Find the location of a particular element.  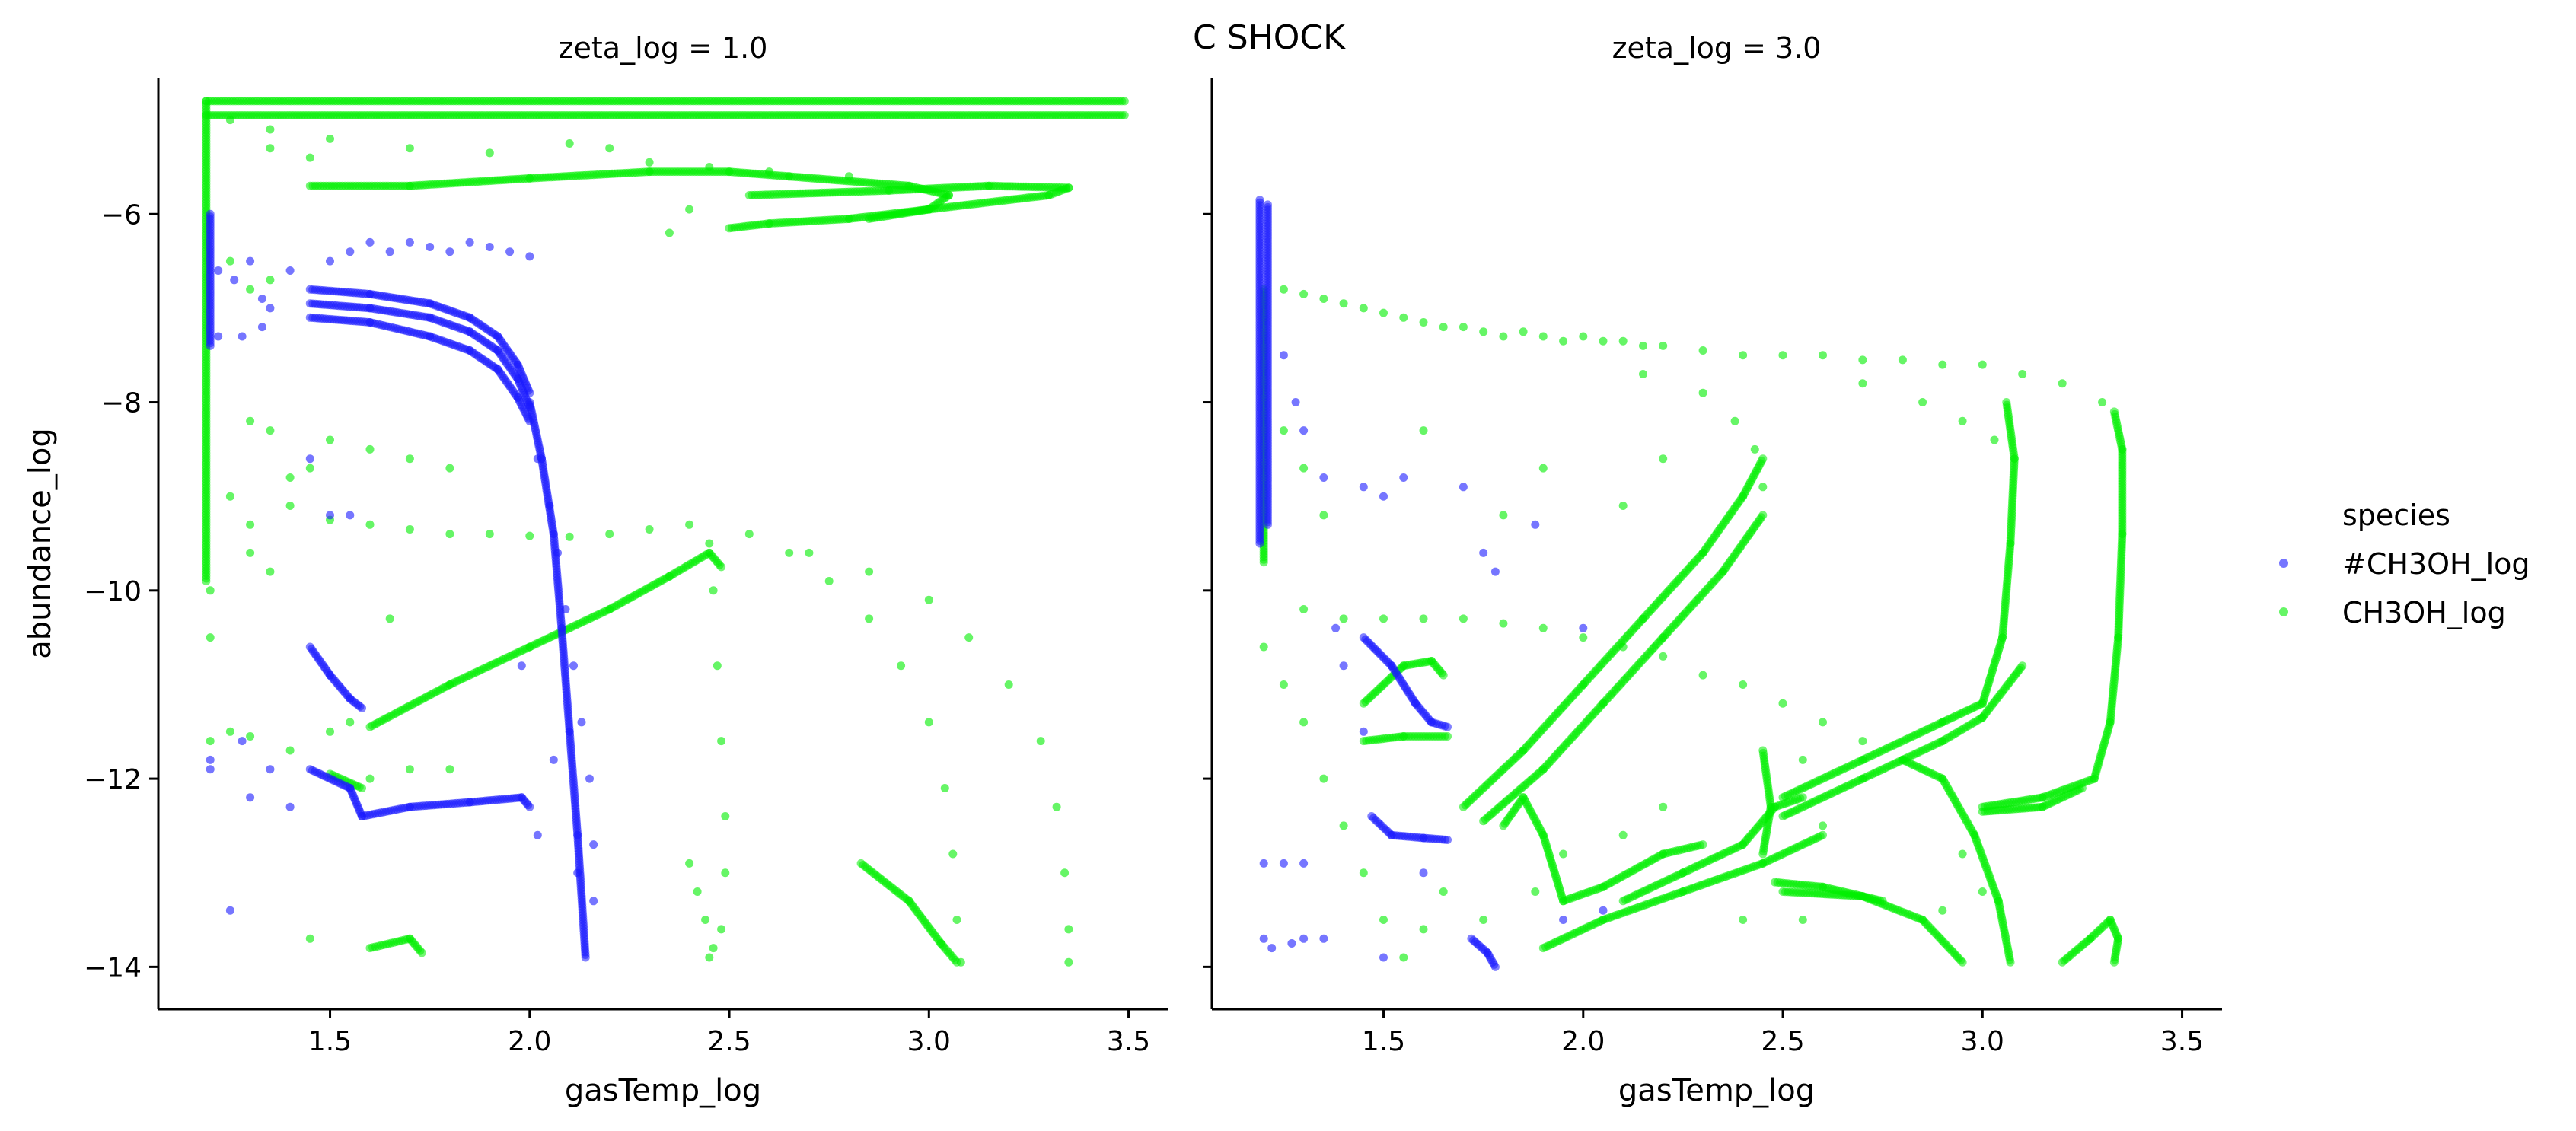

legend-marker-ch3oh-gas is located at coordinates (2283, 611).